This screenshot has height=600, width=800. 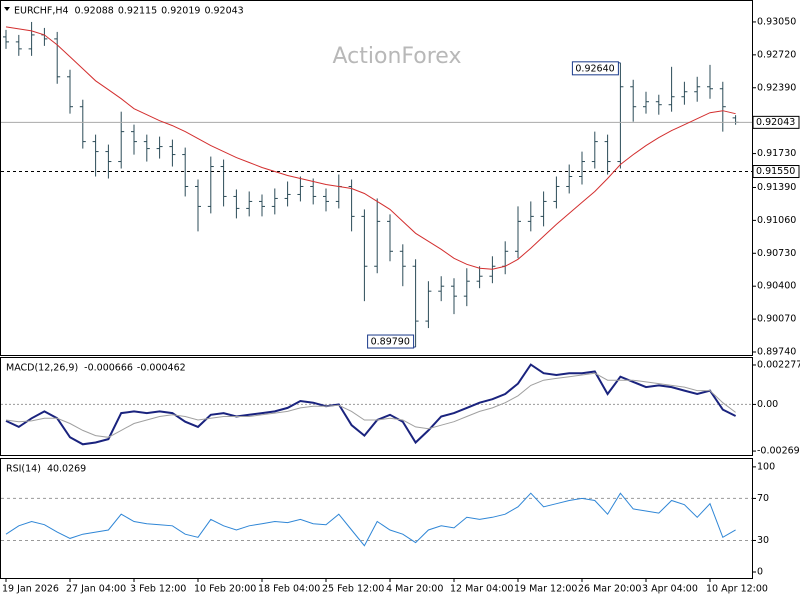 What do you see at coordinates (776, 253) in the screenshot?
I see `y-tick-label: 0.90730` at bounding box center [776, 253].